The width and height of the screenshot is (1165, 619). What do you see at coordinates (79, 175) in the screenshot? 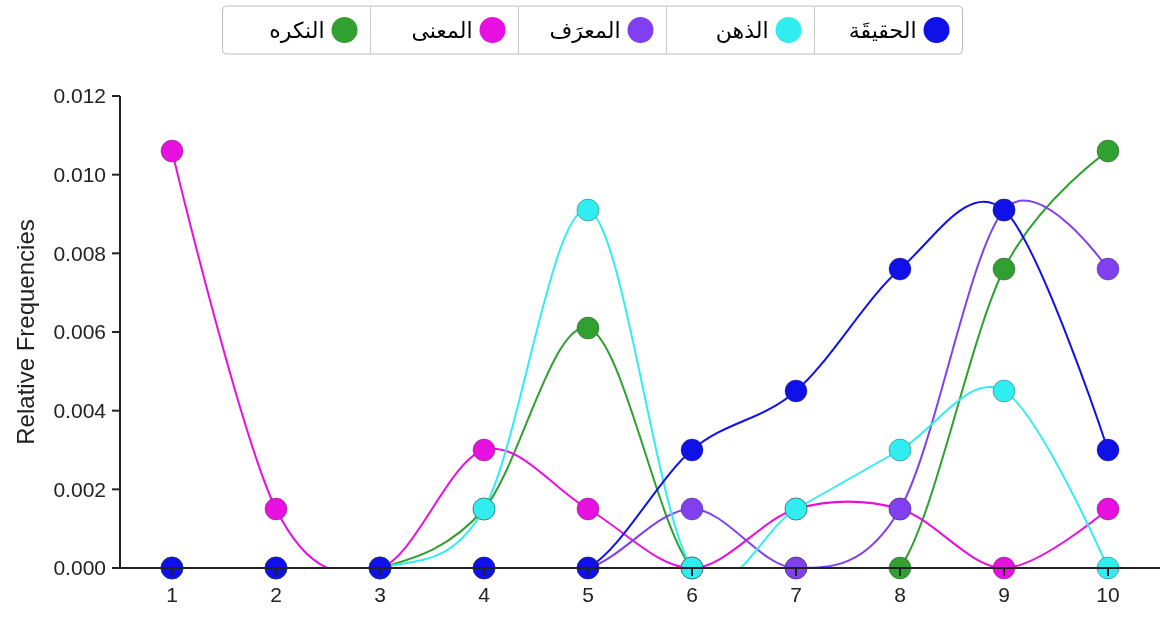
I see `y-tick-label: 0.010` at bounding box center [79, 175].